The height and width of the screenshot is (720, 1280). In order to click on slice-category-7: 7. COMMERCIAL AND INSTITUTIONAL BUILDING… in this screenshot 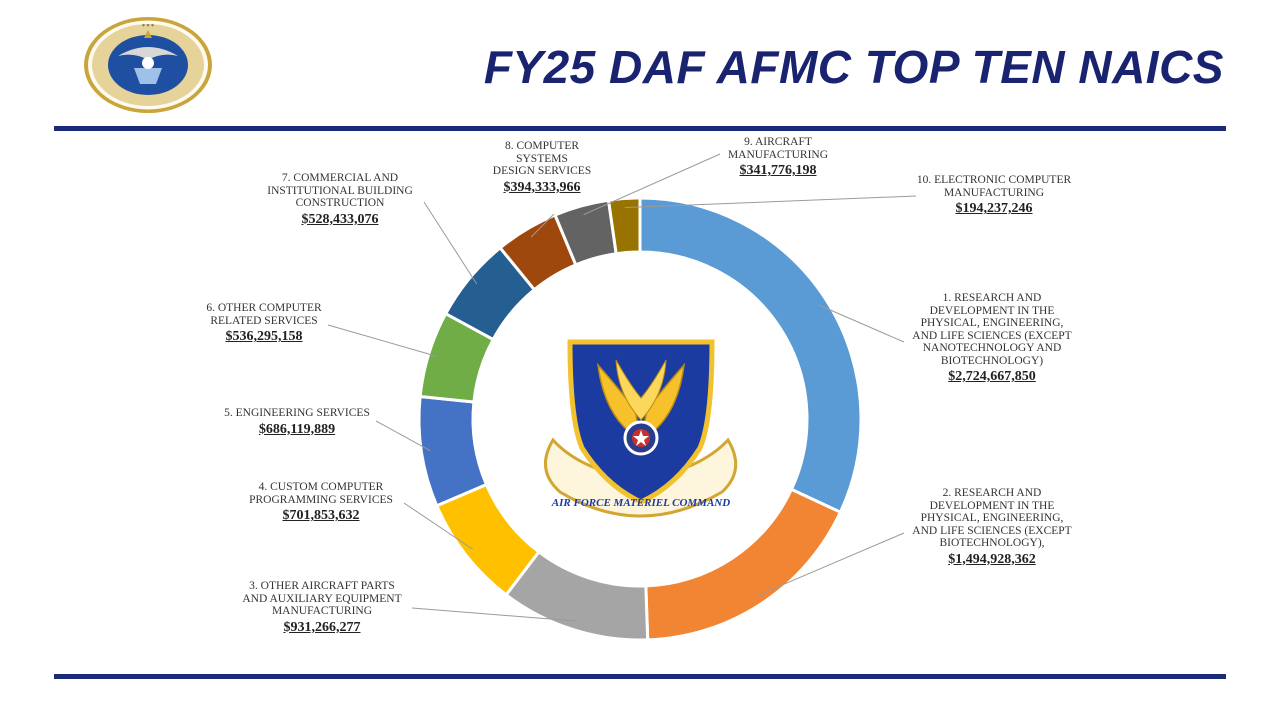, I will do `click(340, 190)`.